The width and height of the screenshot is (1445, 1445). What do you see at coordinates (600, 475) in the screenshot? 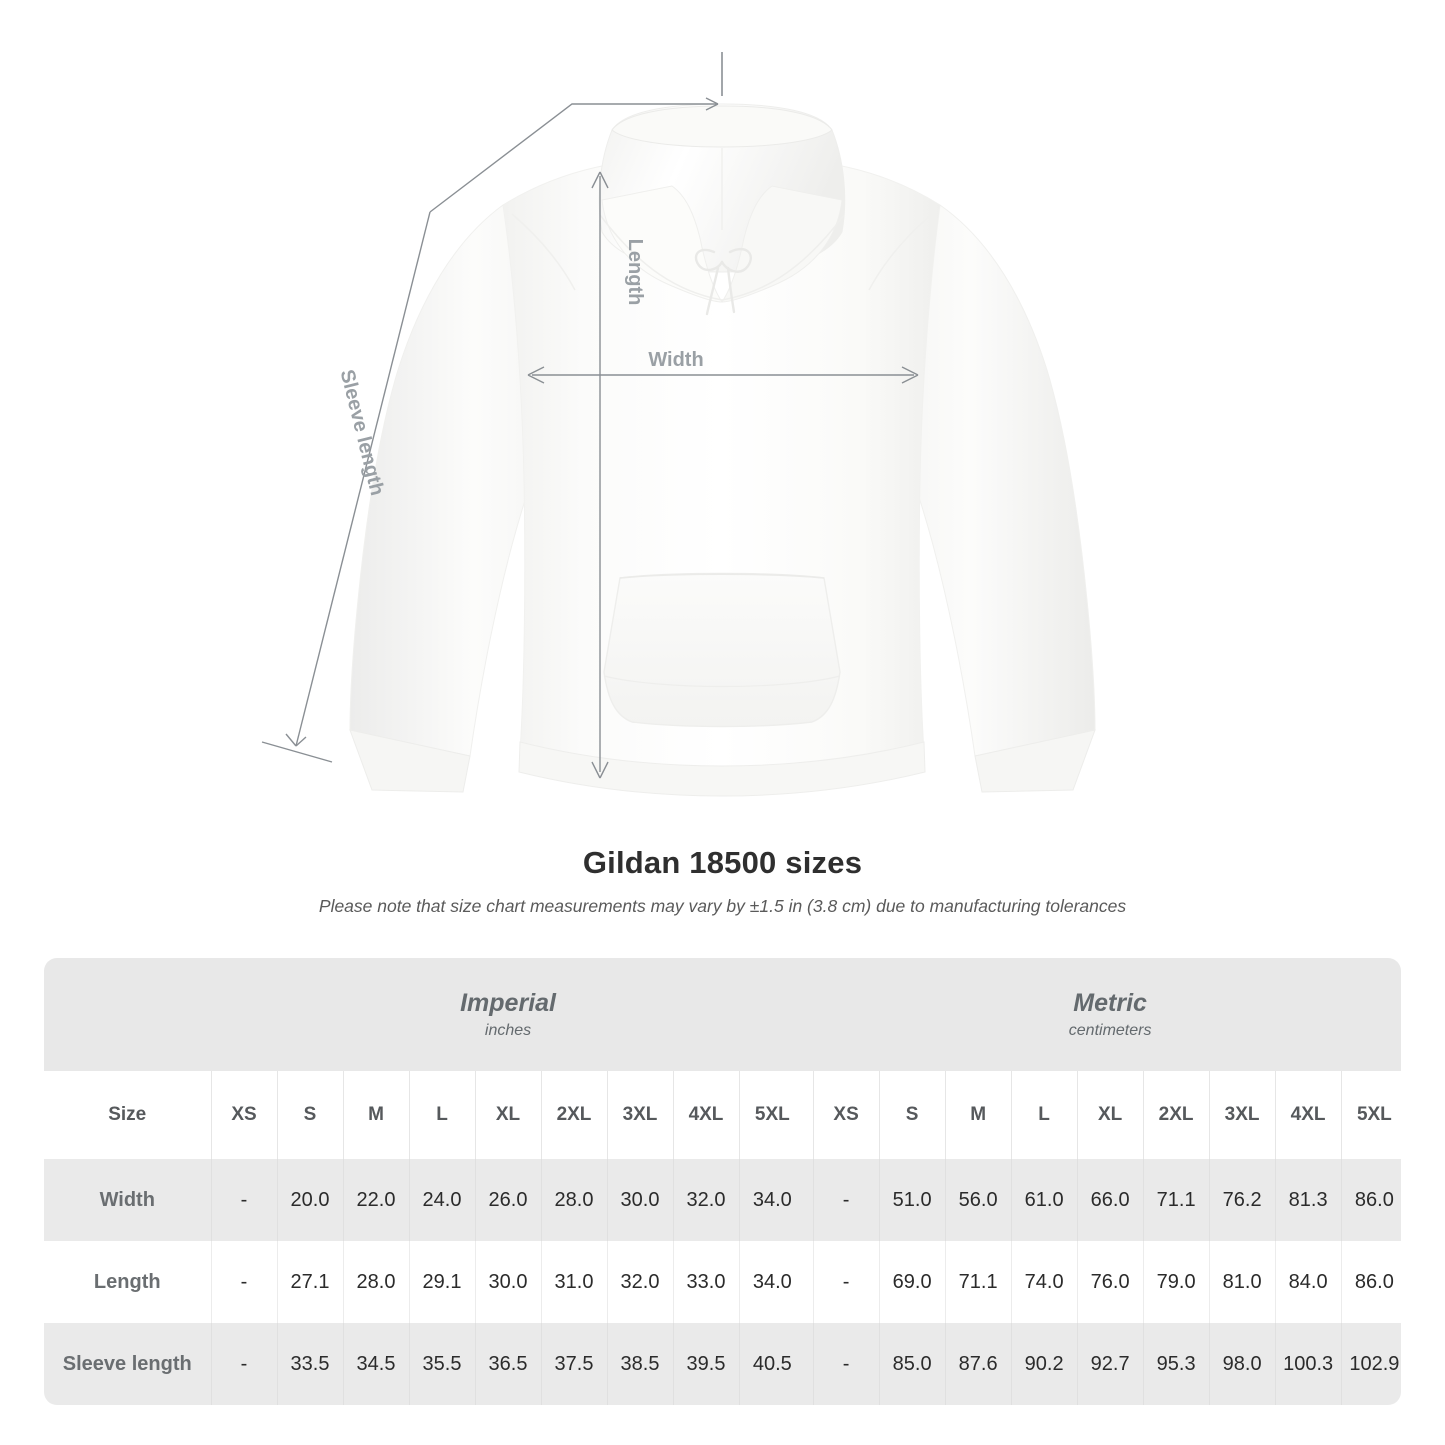
I see `length-arrow` at bounding box center [600, 475].